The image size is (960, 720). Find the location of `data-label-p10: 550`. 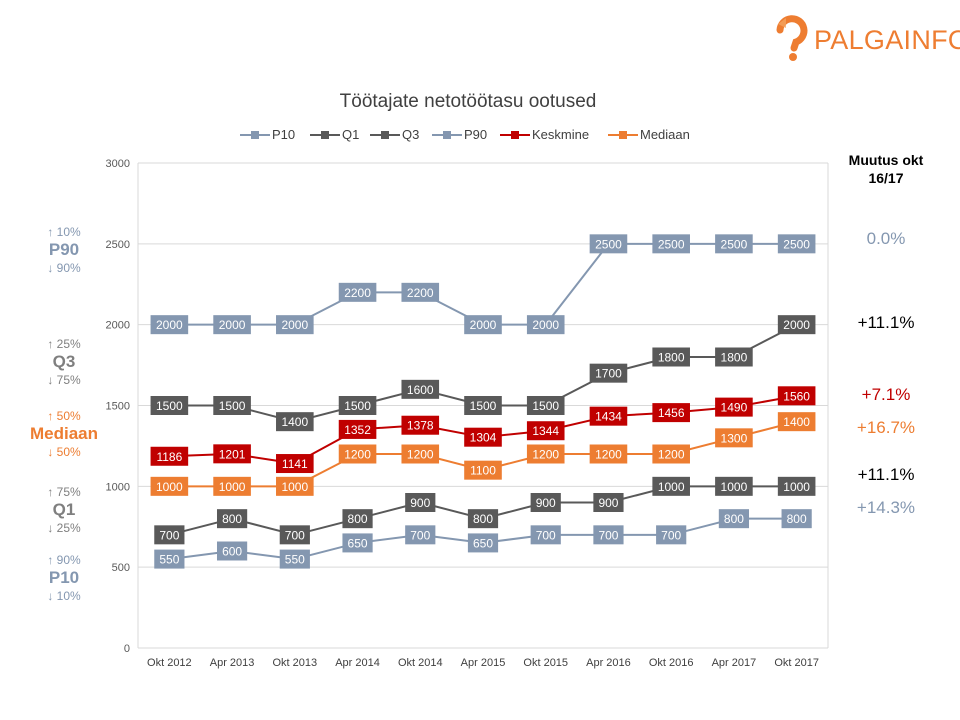

data-label-p10: 550 is located at coordinates (295, 560).